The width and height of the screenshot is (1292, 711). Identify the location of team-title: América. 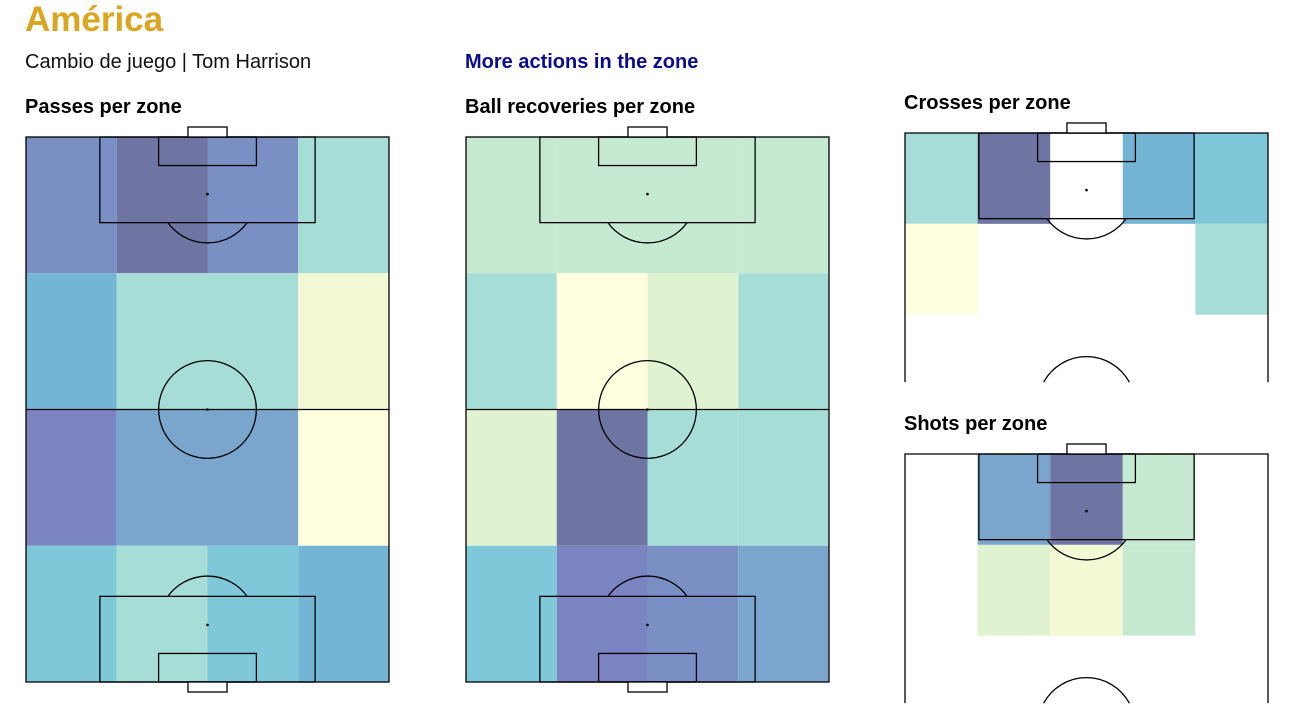
(94, 19).